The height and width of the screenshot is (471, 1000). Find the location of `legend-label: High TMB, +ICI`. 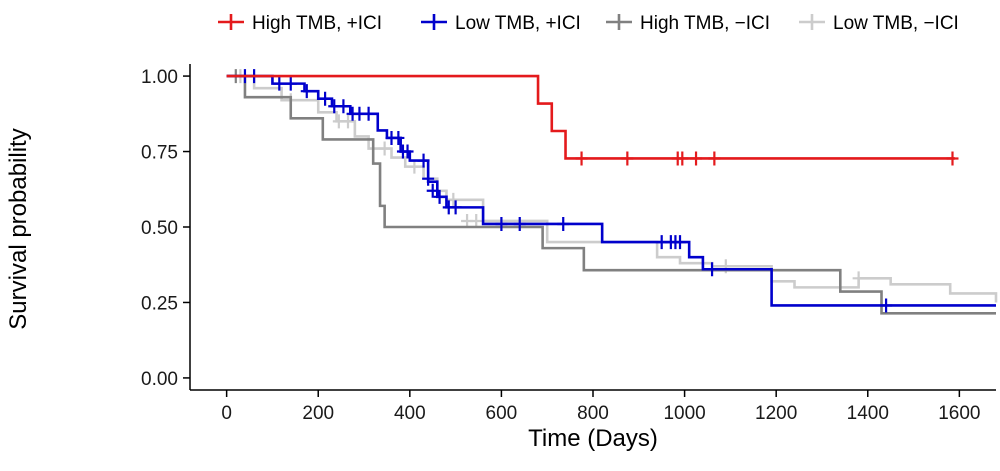

legend-label: High TMB, +ICI is located at coordinates (317, 23).